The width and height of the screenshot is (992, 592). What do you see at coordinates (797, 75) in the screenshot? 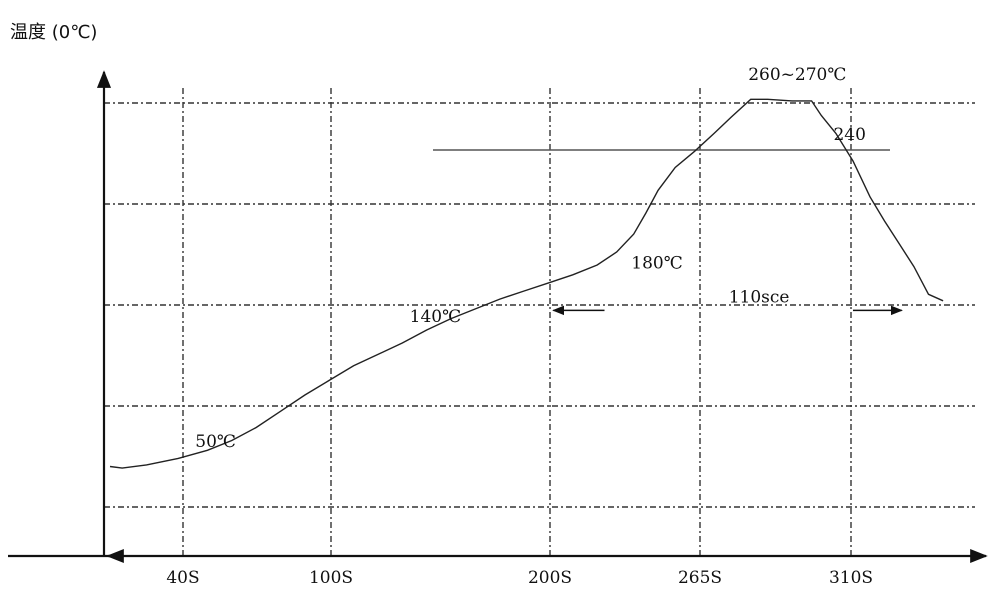
I see `annotation-3: 260~270℃` at bounding box center [797, 75].